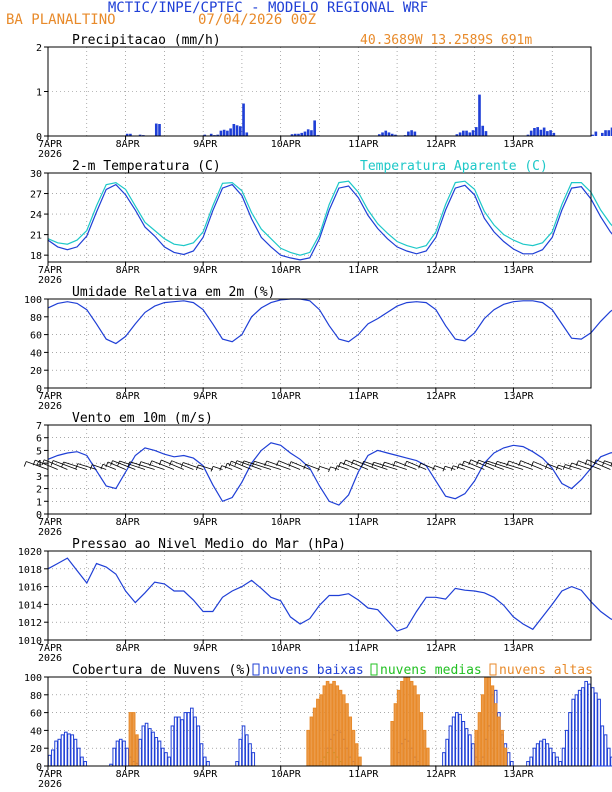 The image size is (612, 792). What do you see at coordinates (146, 166) in the screenshot?
I see `panel-title: 2-m Temperatura (C)` at bounding box center [146, 166].